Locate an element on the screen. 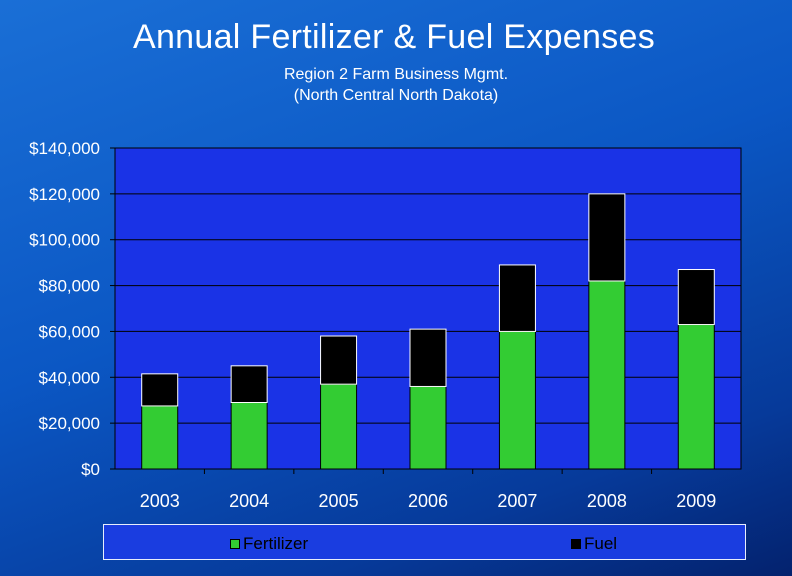 The height and width of the screenshot is (576, 792). x-tick-label: 2009 is located at coordinates (696, 501).